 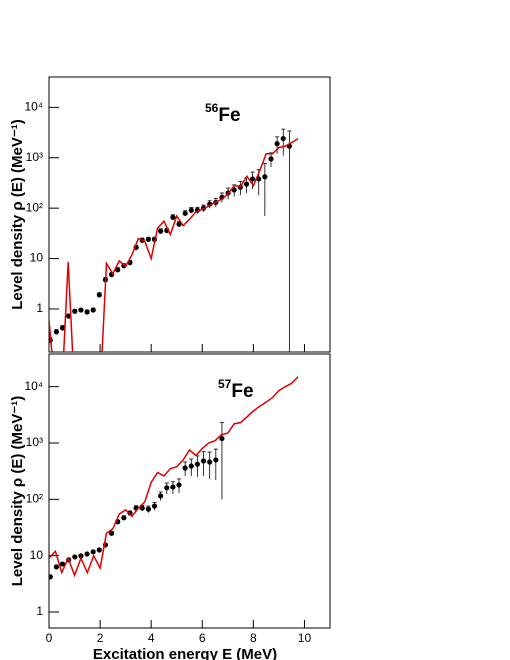 I want to click on annotation: 57Fe, so click(x=236, y=389).